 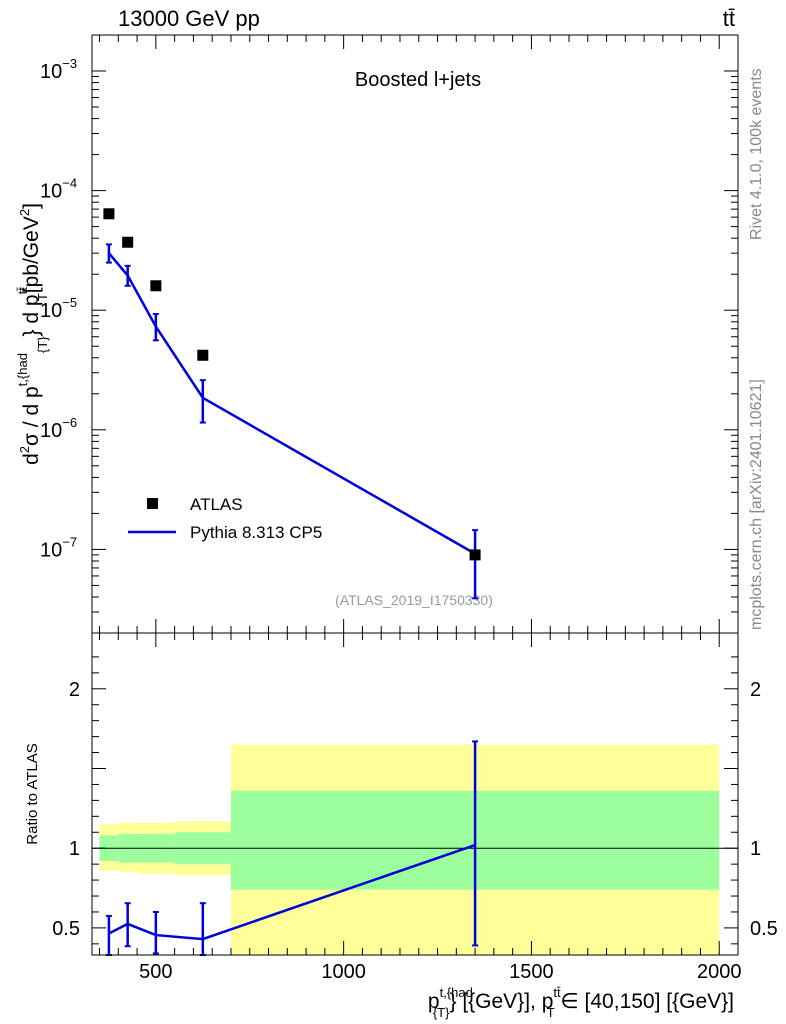 I want to click on legend-pythia-label: Pythia 8.313 CP5, so click(x=256, y=532).